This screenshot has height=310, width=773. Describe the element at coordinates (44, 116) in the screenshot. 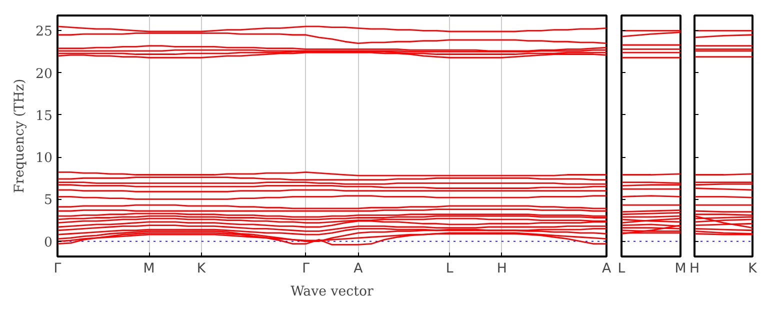

I see `y-tick-label: 15` at that location.